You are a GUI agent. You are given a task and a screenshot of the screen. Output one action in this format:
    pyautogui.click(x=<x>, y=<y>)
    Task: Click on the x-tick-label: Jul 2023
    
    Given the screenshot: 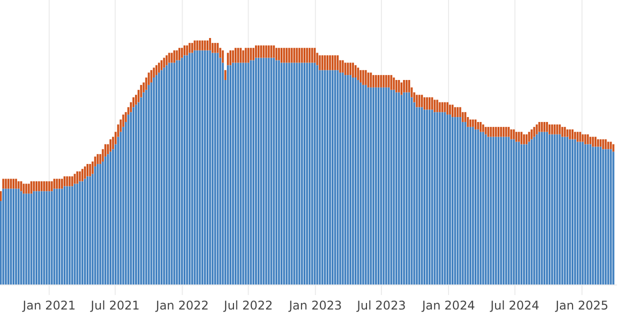 What is the action you would take?
    pyautogui.click(x=381, y=305)
    